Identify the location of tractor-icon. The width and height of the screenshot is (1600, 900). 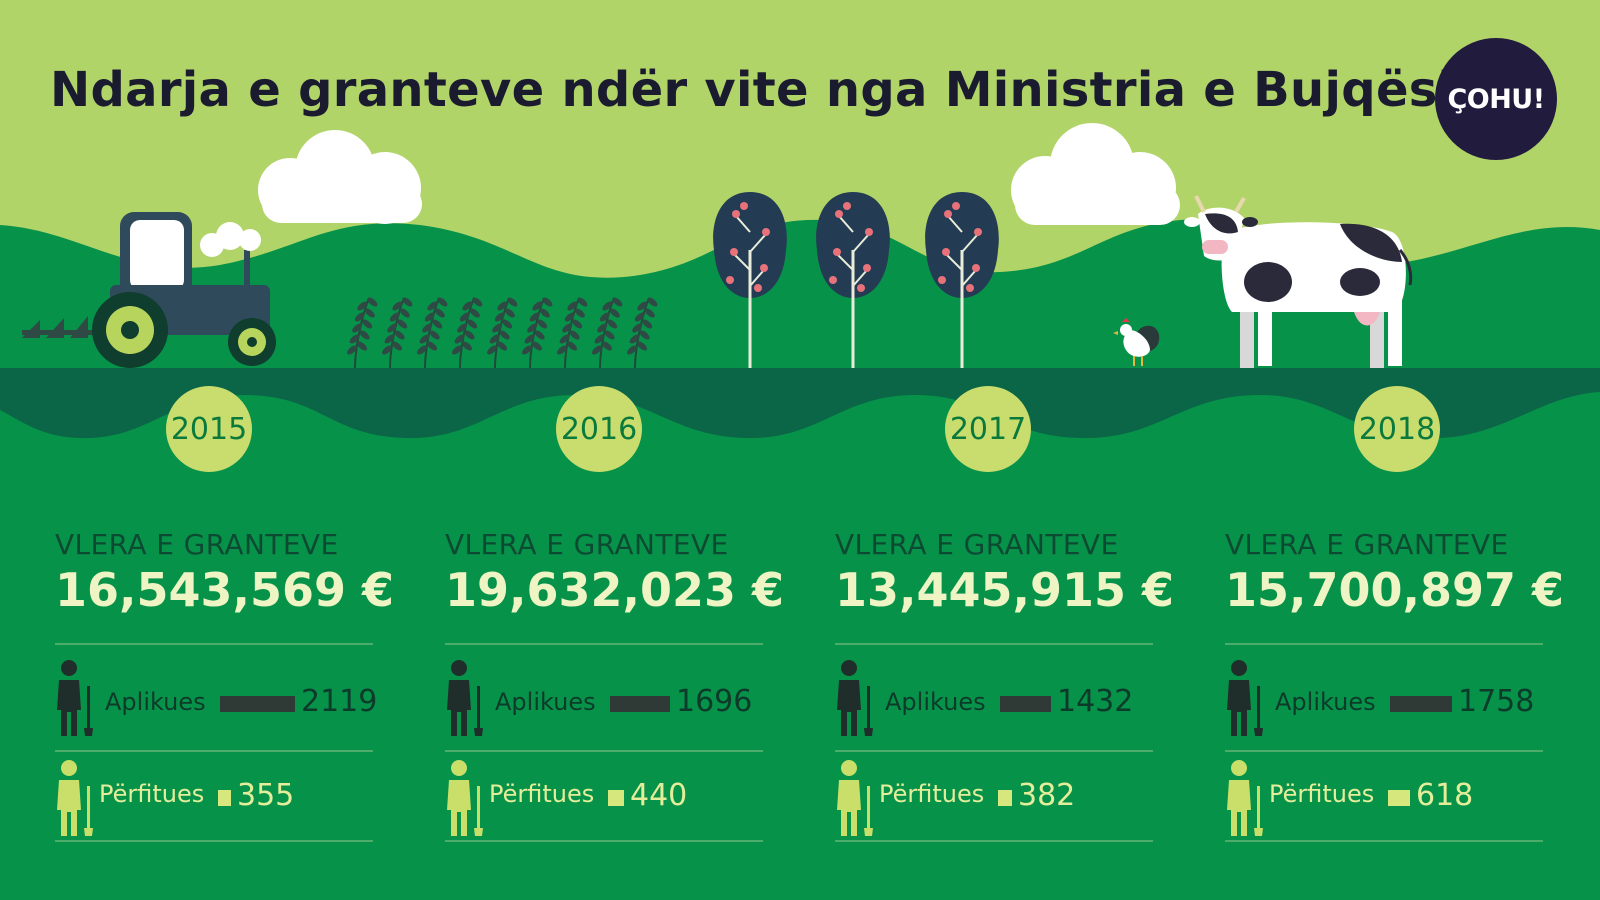
(149, 290).